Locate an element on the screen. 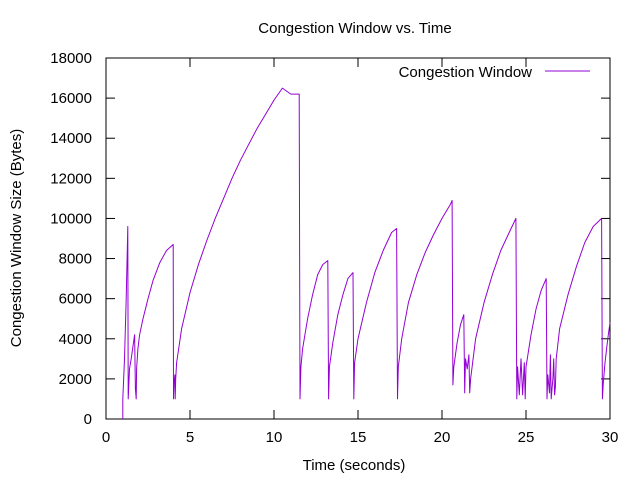 Image resolution: width=640 pixels, height=480 pixels. legend: Congestion Window is located at coordinates (494, 72).